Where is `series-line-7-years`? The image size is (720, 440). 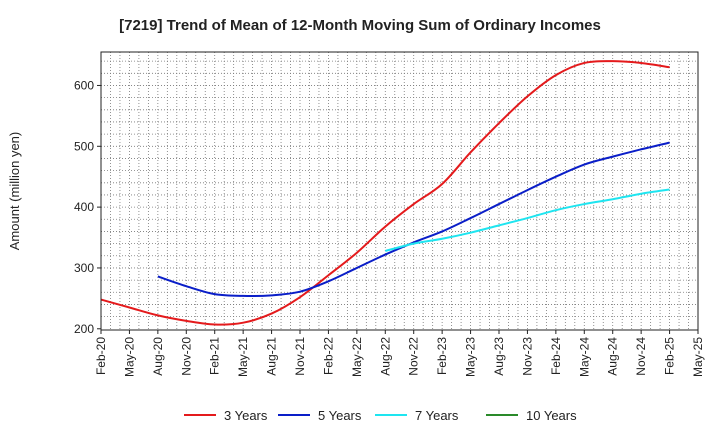
series-line-7-years is located at coordinates (527, 220).